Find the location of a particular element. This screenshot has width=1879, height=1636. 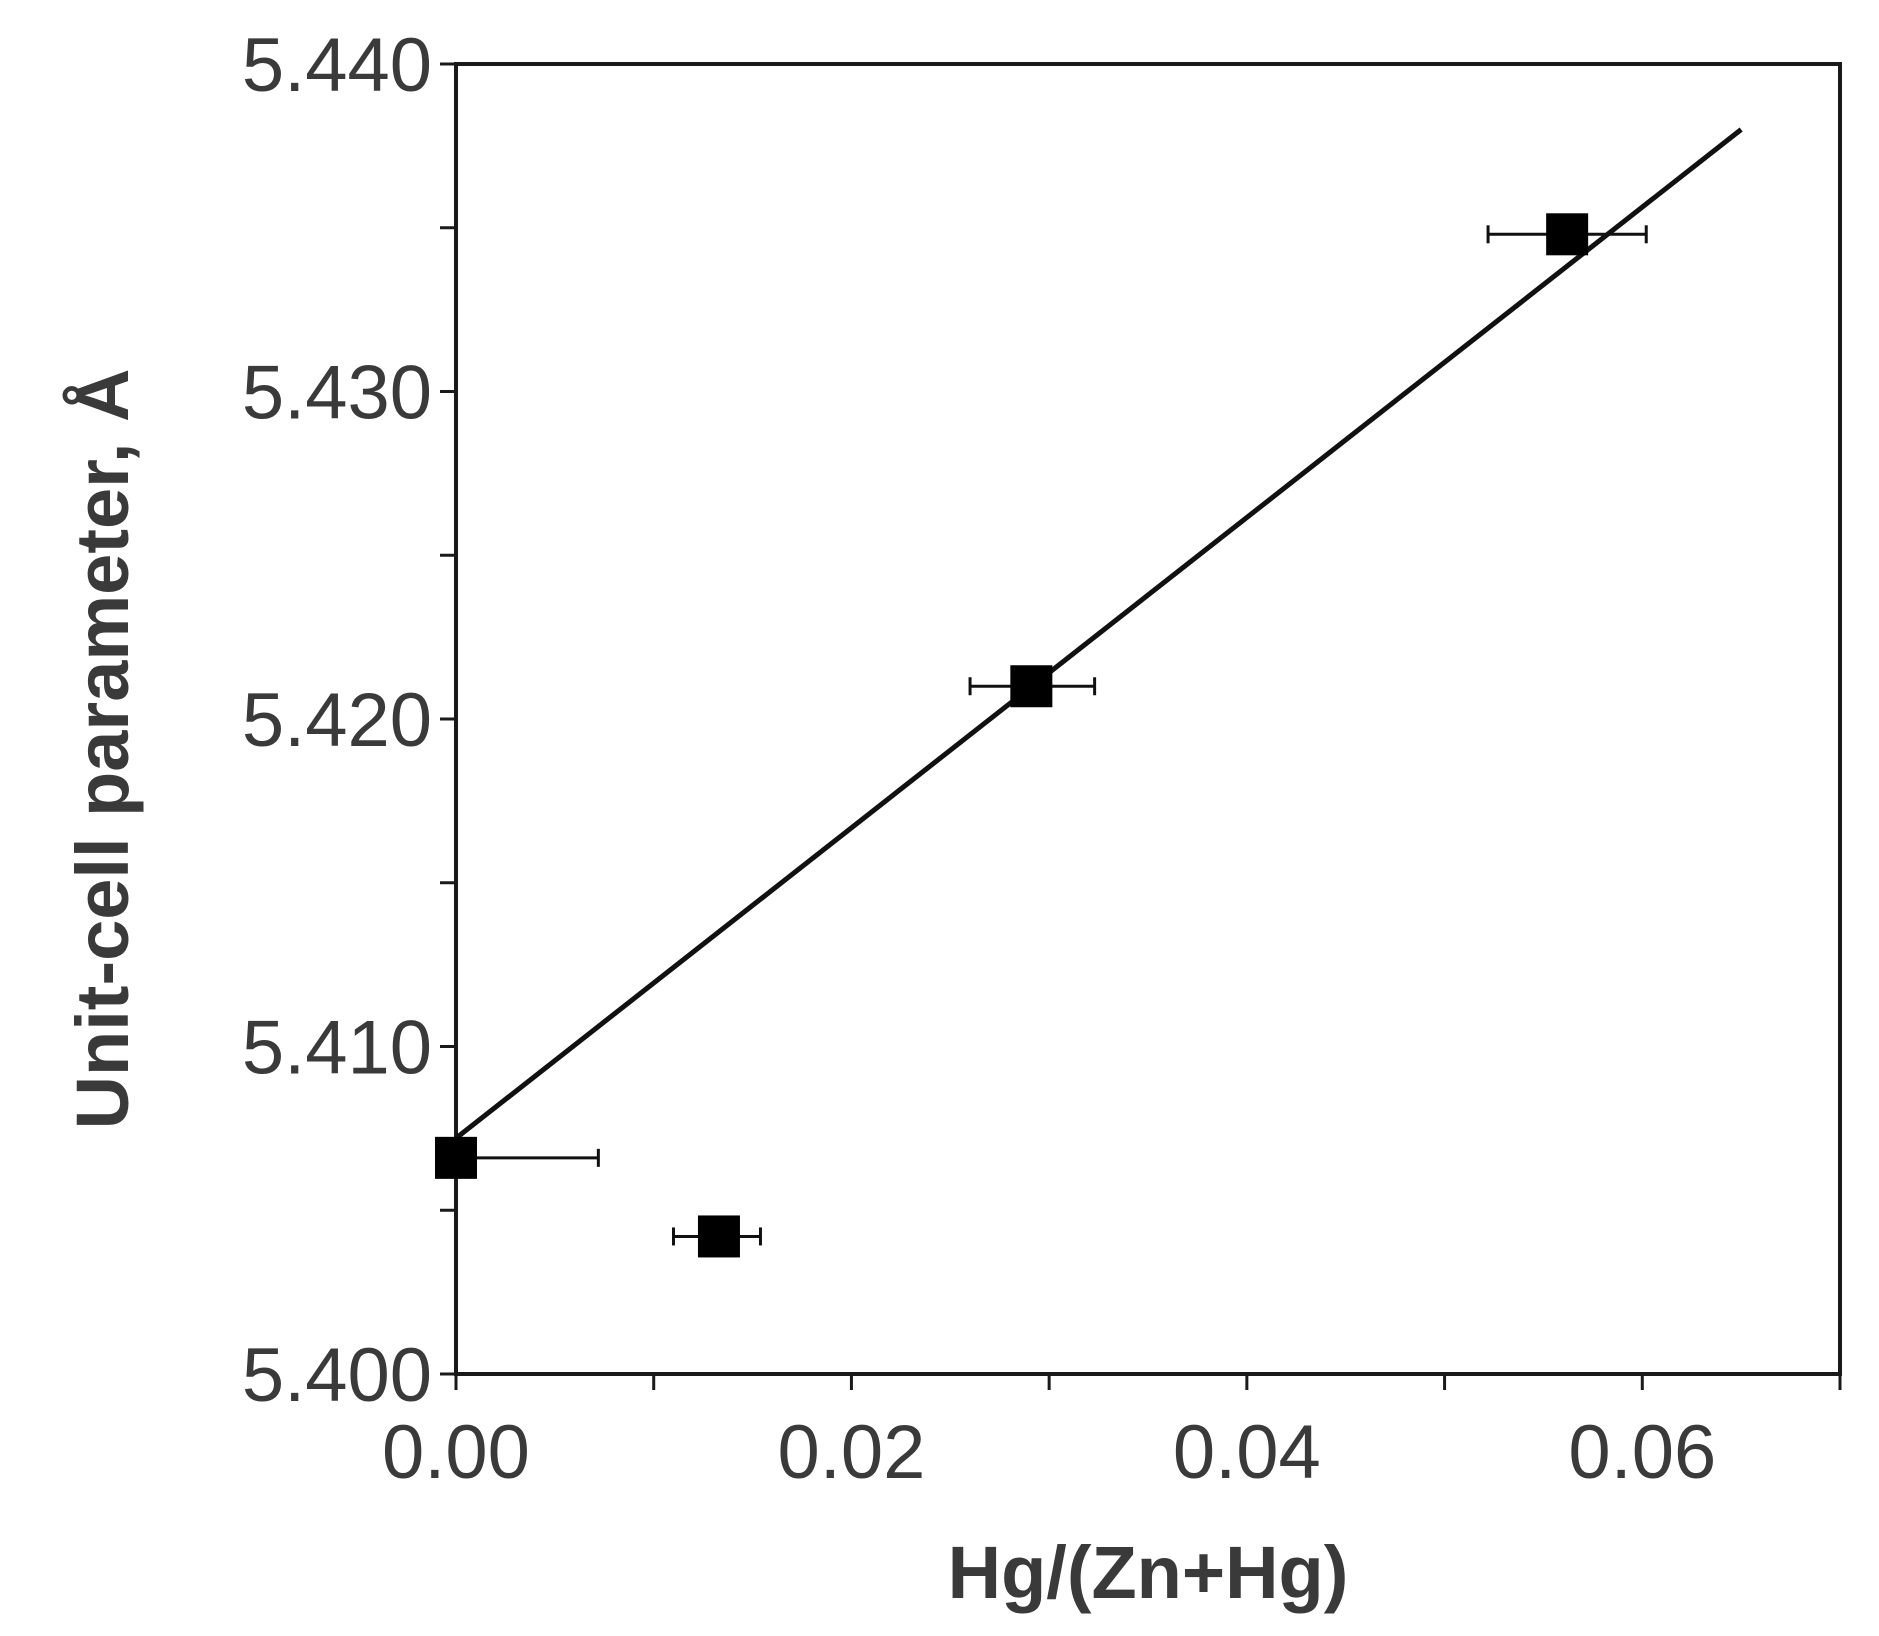

x-tick-label: 0.04 is located at coordinates (1247, 1452).